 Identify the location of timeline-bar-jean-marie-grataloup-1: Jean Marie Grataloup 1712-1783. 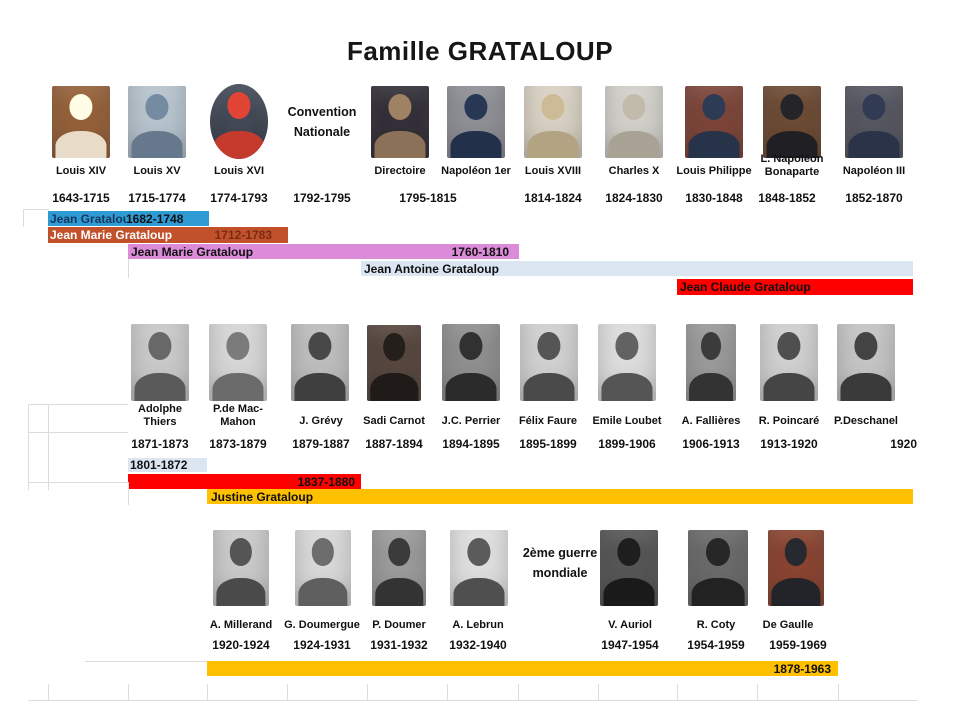
(168, 235).